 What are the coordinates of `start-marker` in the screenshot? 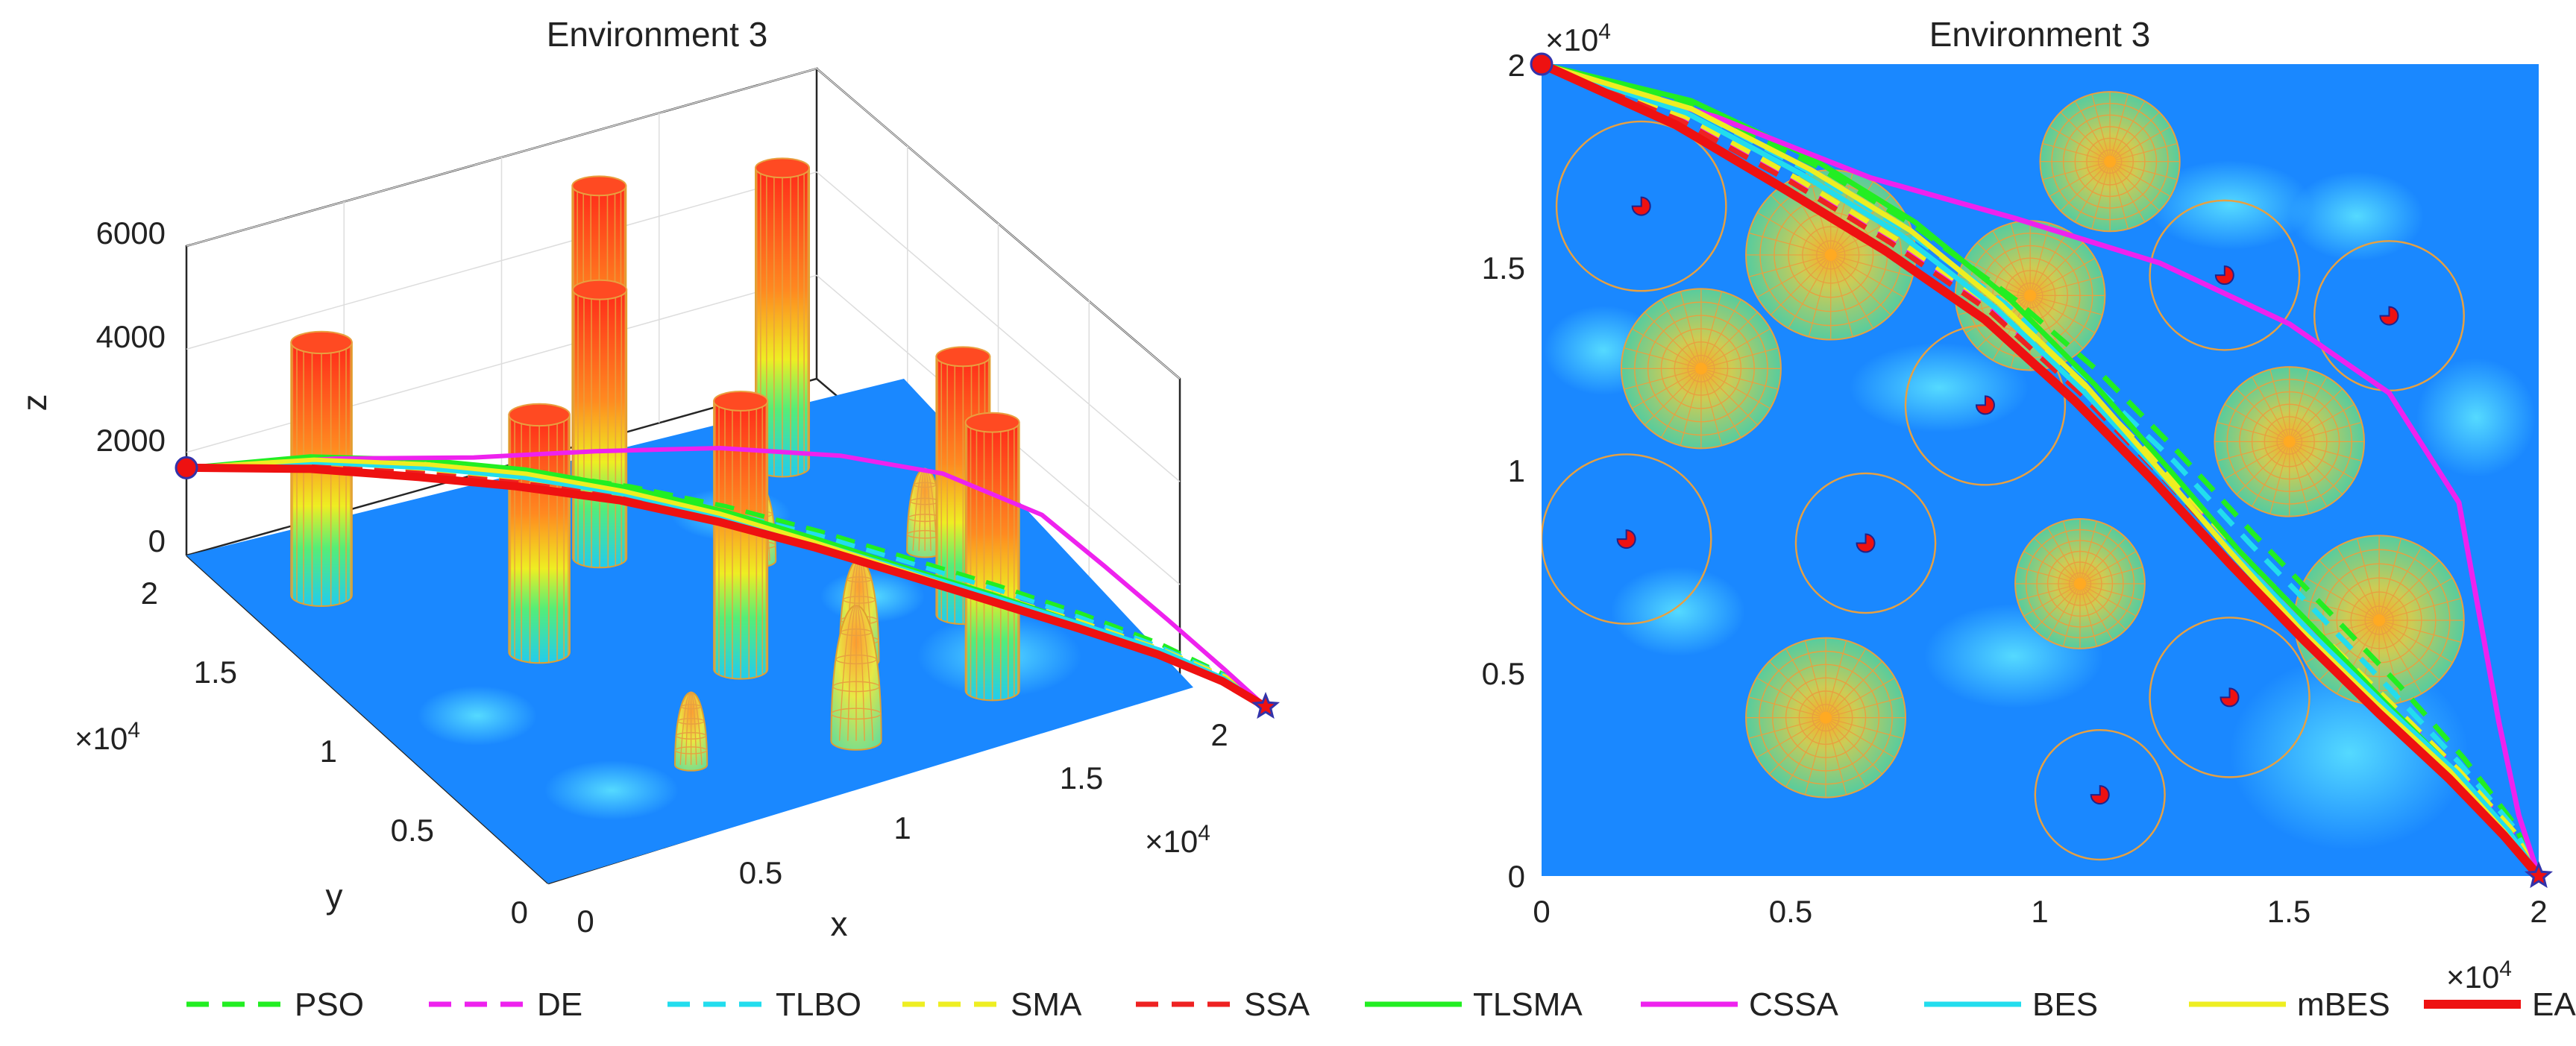 It's located at (1542, 64).